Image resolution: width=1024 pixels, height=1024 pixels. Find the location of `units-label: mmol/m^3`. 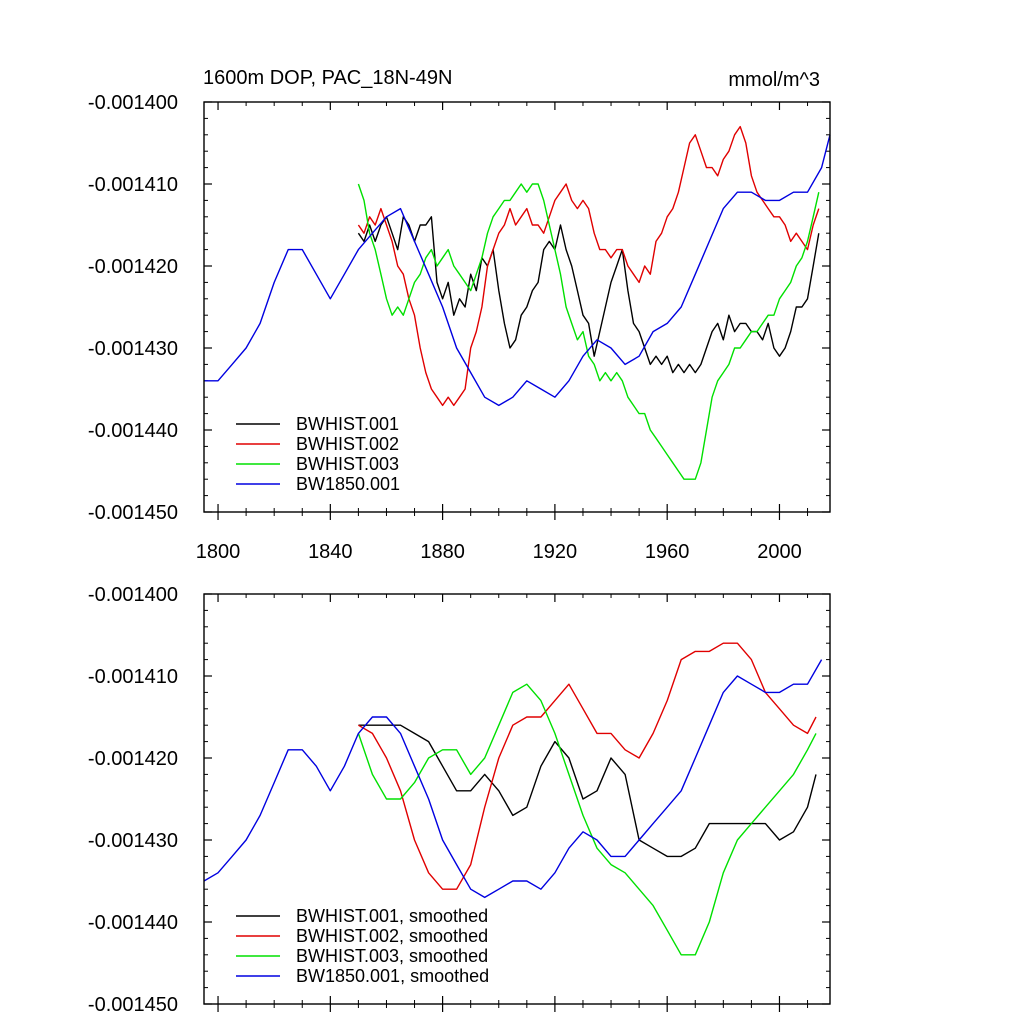

units-label: mmol/m^3 is located at coordinates (774, 80).